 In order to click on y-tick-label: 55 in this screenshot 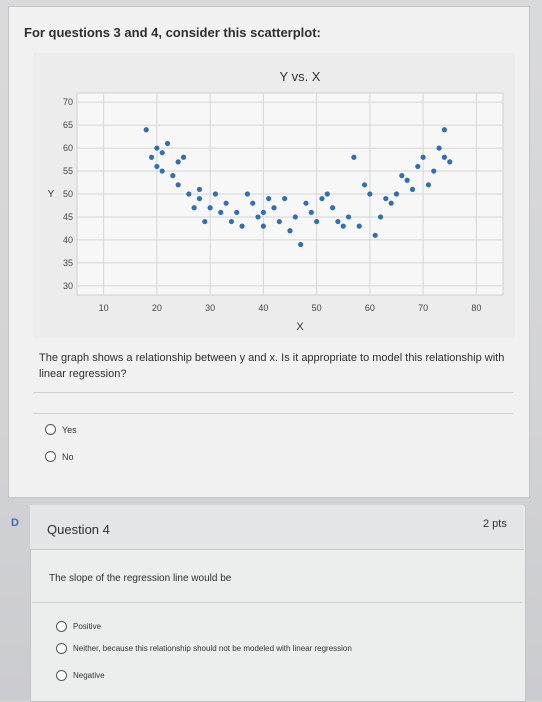, I will do `click(68, 171)`.